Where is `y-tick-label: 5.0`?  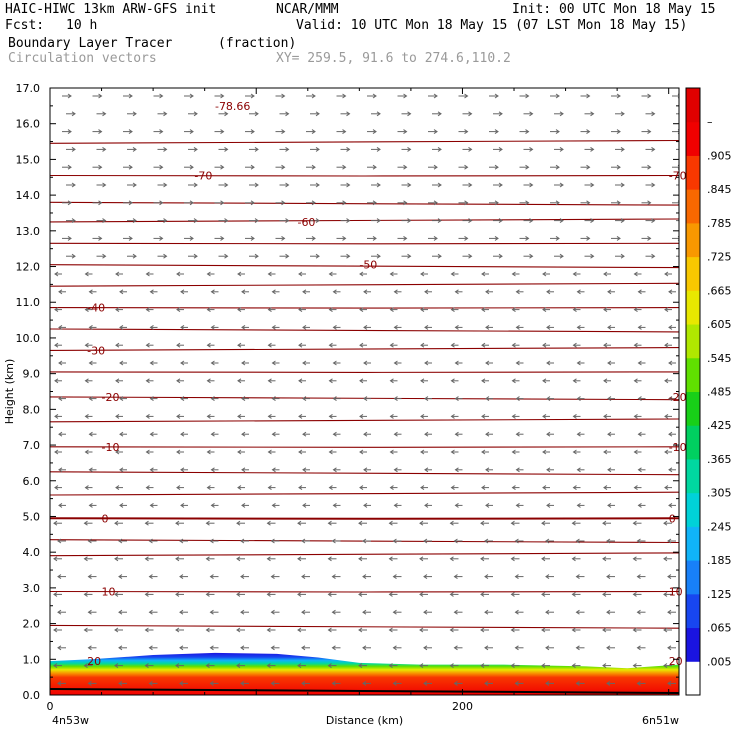 y-tick-label: 5.0 is located at coordinates (32, 516).